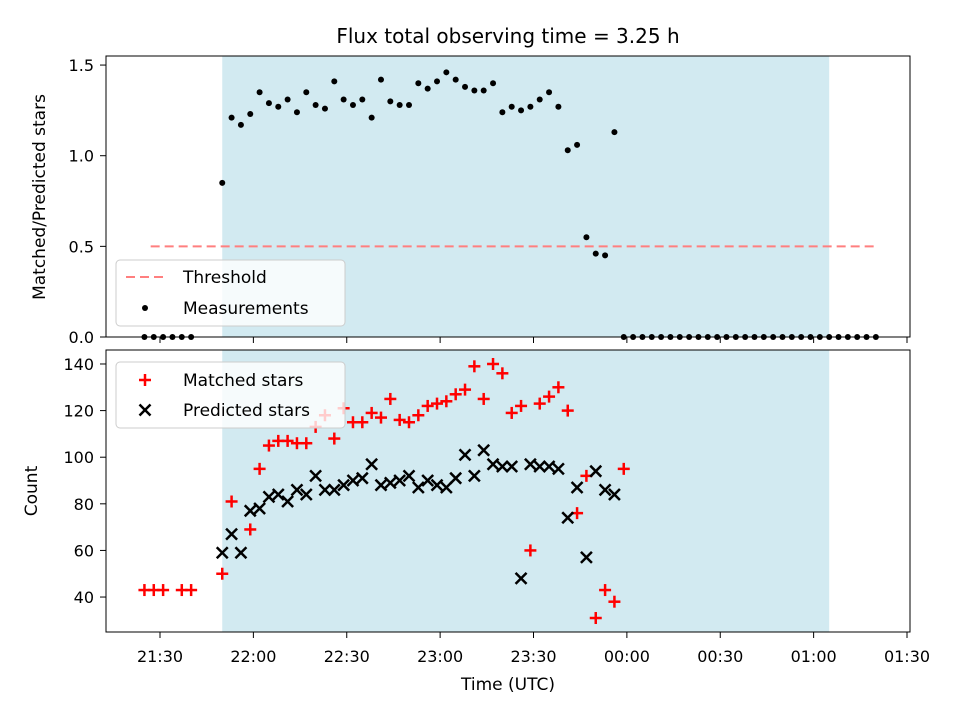 This screenshot has height=720, width=960. Describe the element at coordinates (230, 293) in the screenshot. I see `ratio-legend: Threshold Measurements` at that location.